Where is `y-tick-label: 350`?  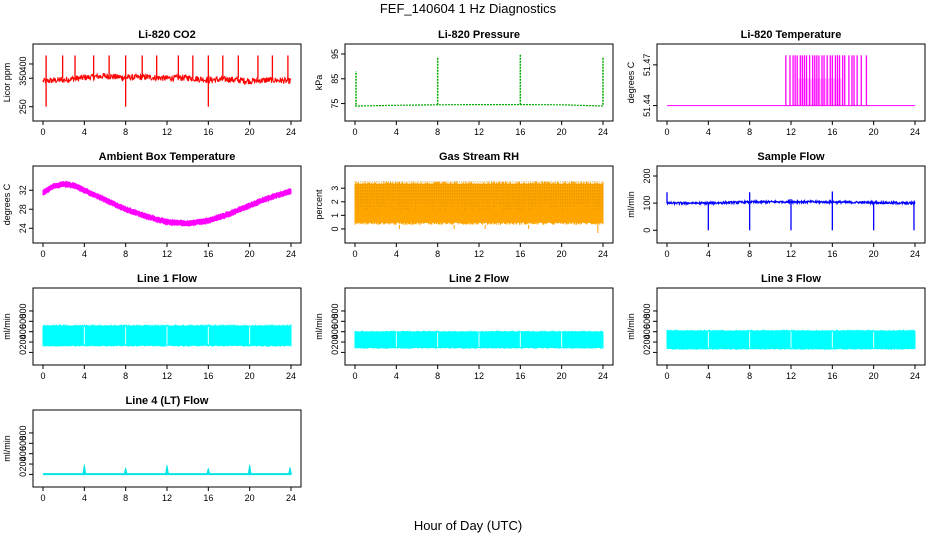 y-tick-label: 350 is located at coordinates (23, 78).